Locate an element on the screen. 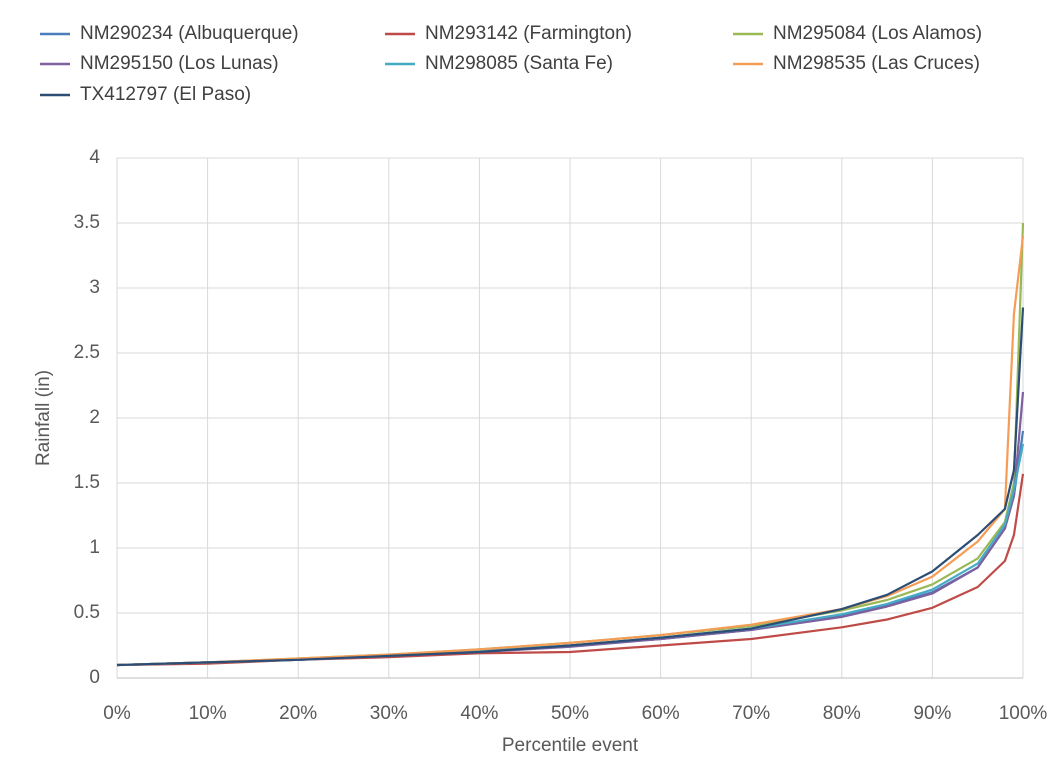 This screenshot has width=1056, height=775. legend-label: TX412797 (El Paso) is located at coordinates (165, 94).